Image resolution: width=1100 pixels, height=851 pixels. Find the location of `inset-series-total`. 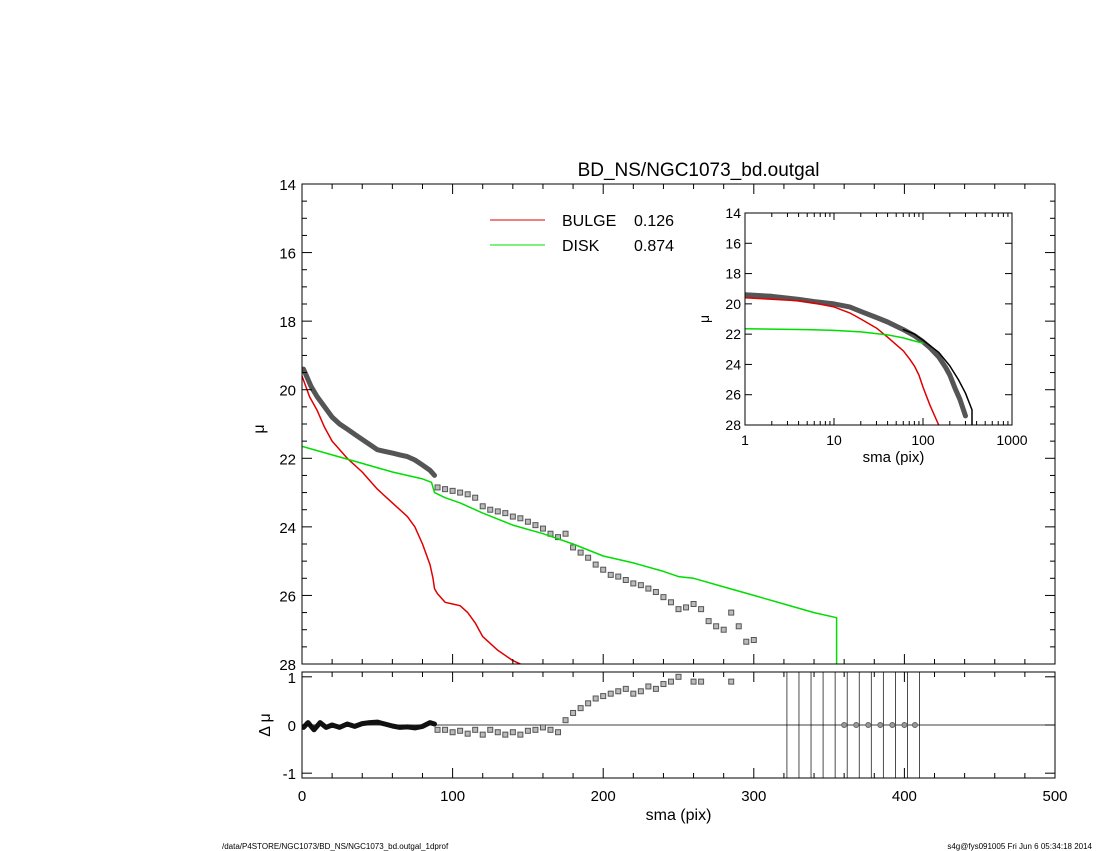

inset-series-total is located at coordinates (937, 376).